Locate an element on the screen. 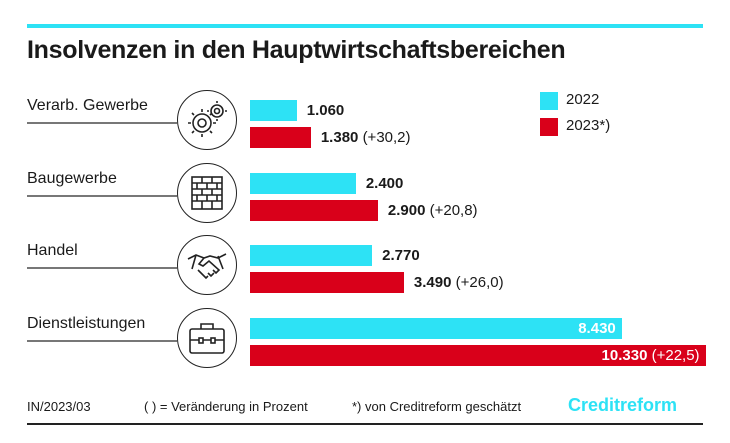 Image resolution: width=730 pixels, height=443 pixels. value-label: 2.400 is located at coordinates (385, 183).